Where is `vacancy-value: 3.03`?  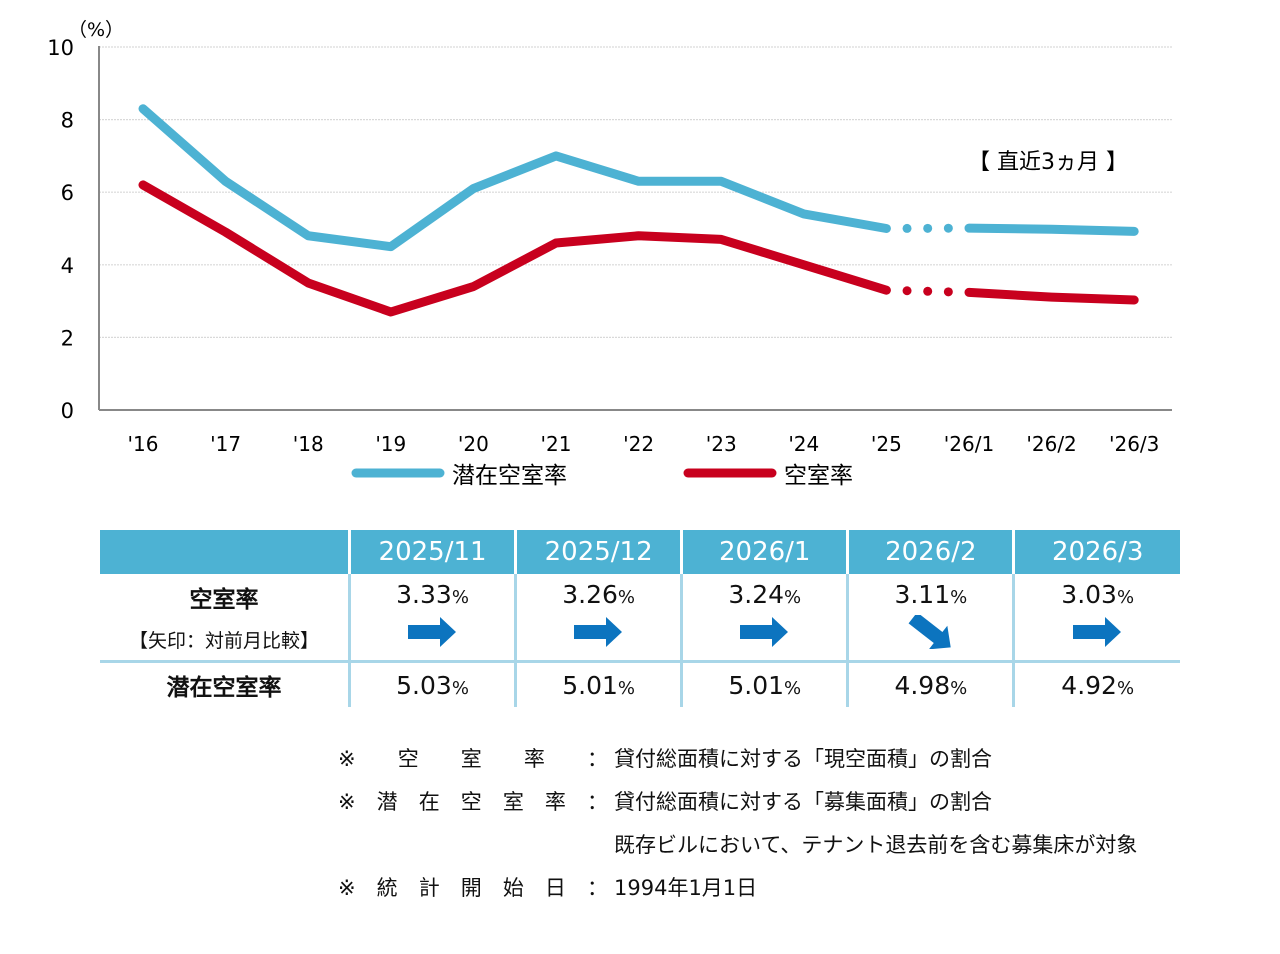 vacancy-value: 3.03 is located at coordinates (1089, 594).